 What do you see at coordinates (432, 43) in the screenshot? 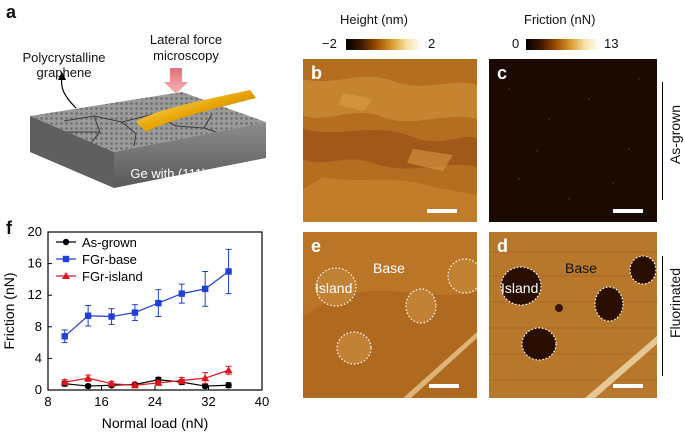
I see `height-colorbar-max: 2` at bounding box center [432, 43].